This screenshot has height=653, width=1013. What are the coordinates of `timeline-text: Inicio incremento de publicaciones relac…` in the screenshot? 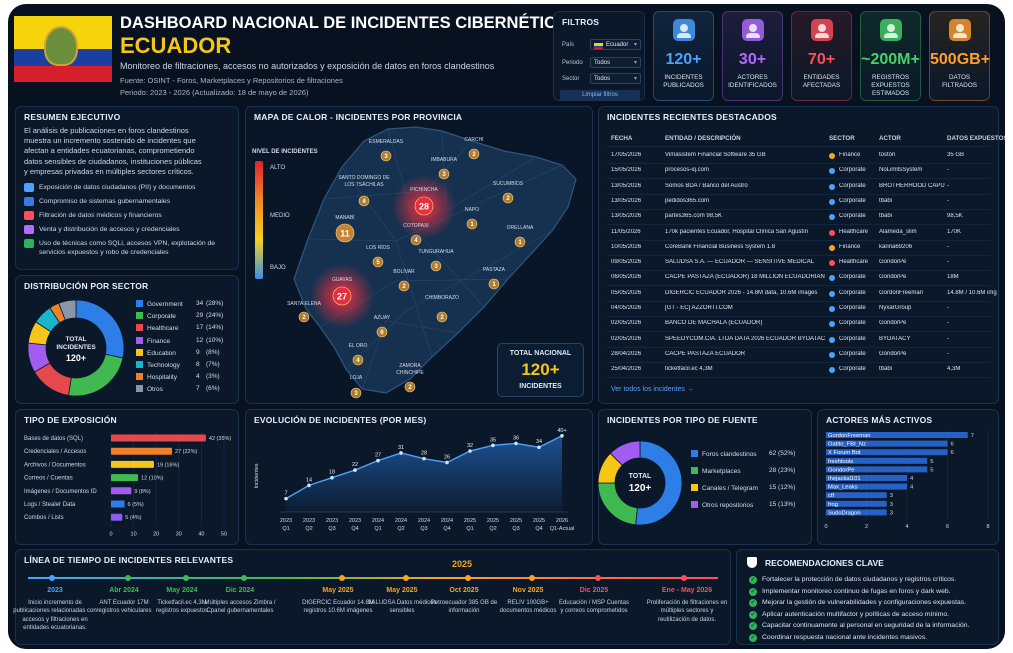 It's located at (55, 615).